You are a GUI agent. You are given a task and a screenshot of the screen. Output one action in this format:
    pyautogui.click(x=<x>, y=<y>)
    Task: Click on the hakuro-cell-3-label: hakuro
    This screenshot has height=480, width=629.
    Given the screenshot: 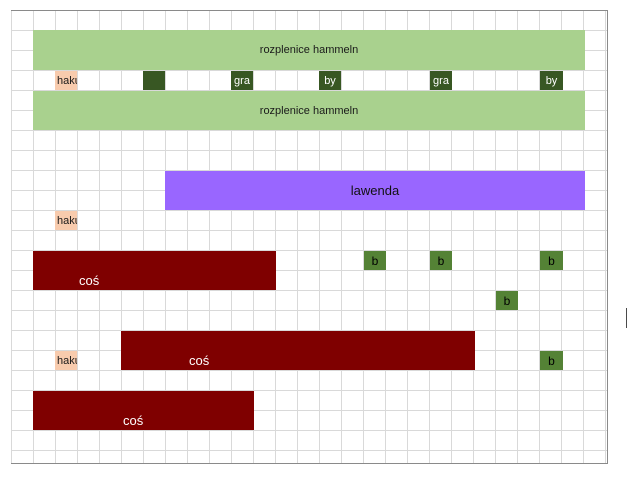 What is the action you would take?
    pyautogui.click(x=67, y=360)
    